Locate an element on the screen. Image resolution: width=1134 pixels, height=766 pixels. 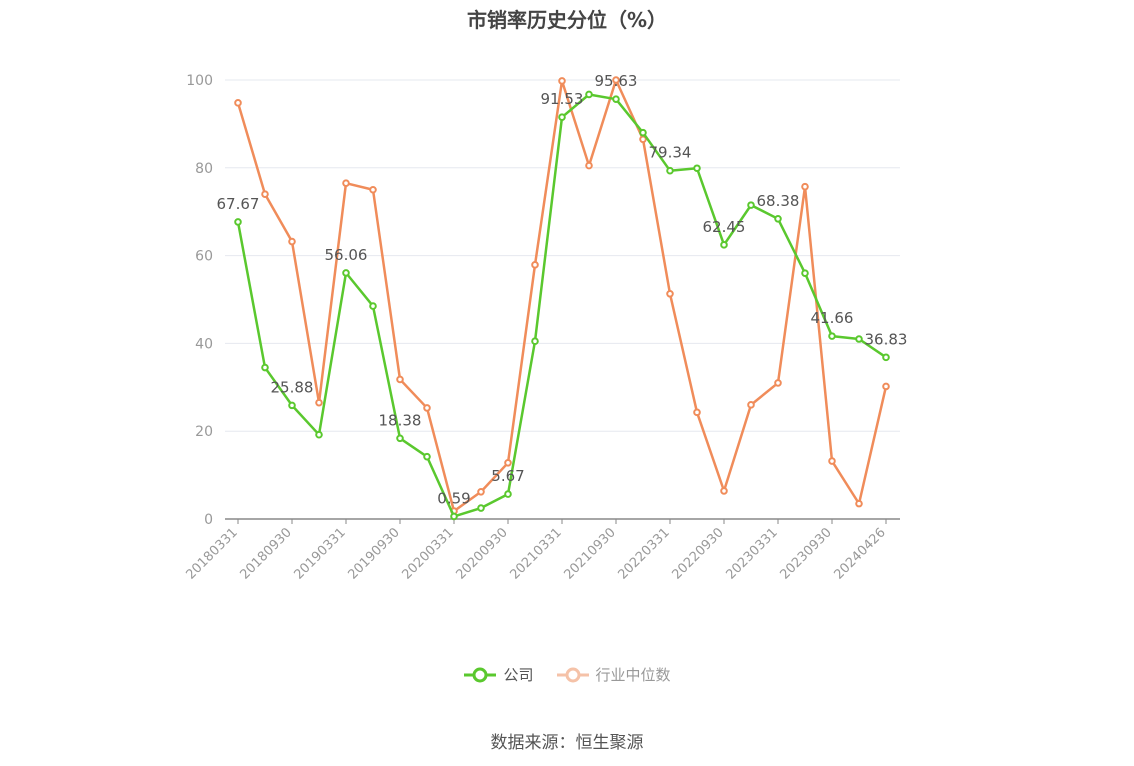
legend-industry-label: 行业中位数 is located at coordinates (633, 675).